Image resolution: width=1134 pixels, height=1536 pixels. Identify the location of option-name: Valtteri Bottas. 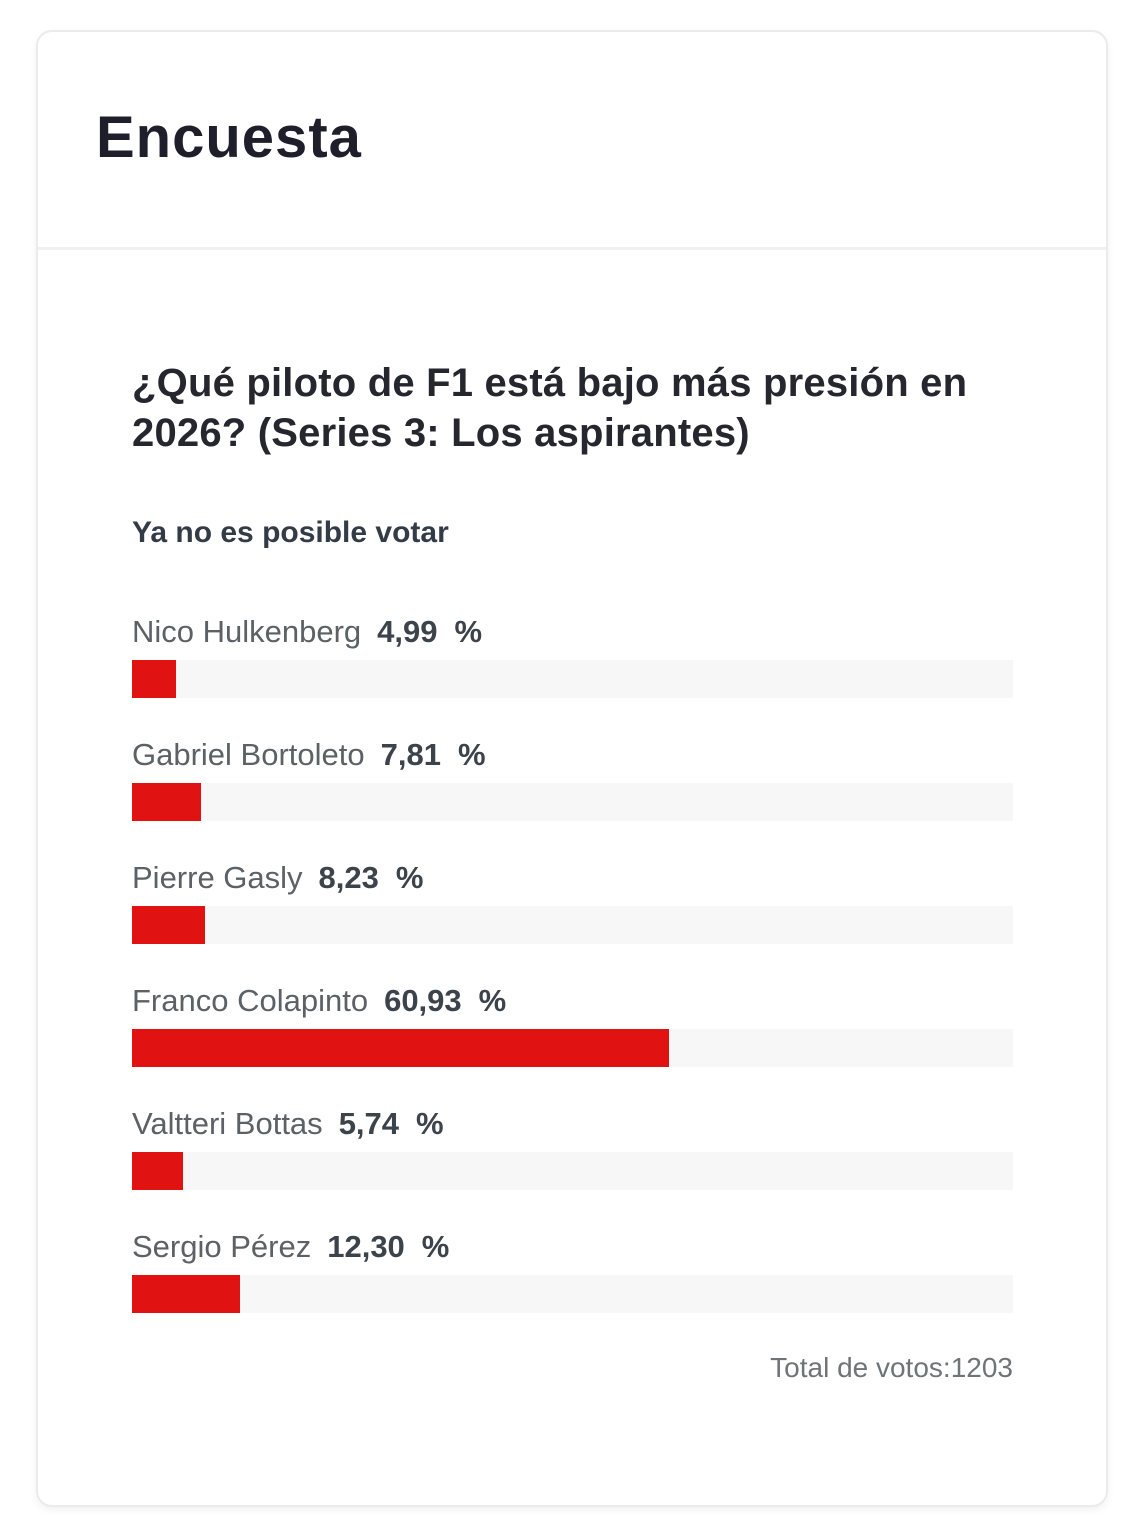
(227, 1123).